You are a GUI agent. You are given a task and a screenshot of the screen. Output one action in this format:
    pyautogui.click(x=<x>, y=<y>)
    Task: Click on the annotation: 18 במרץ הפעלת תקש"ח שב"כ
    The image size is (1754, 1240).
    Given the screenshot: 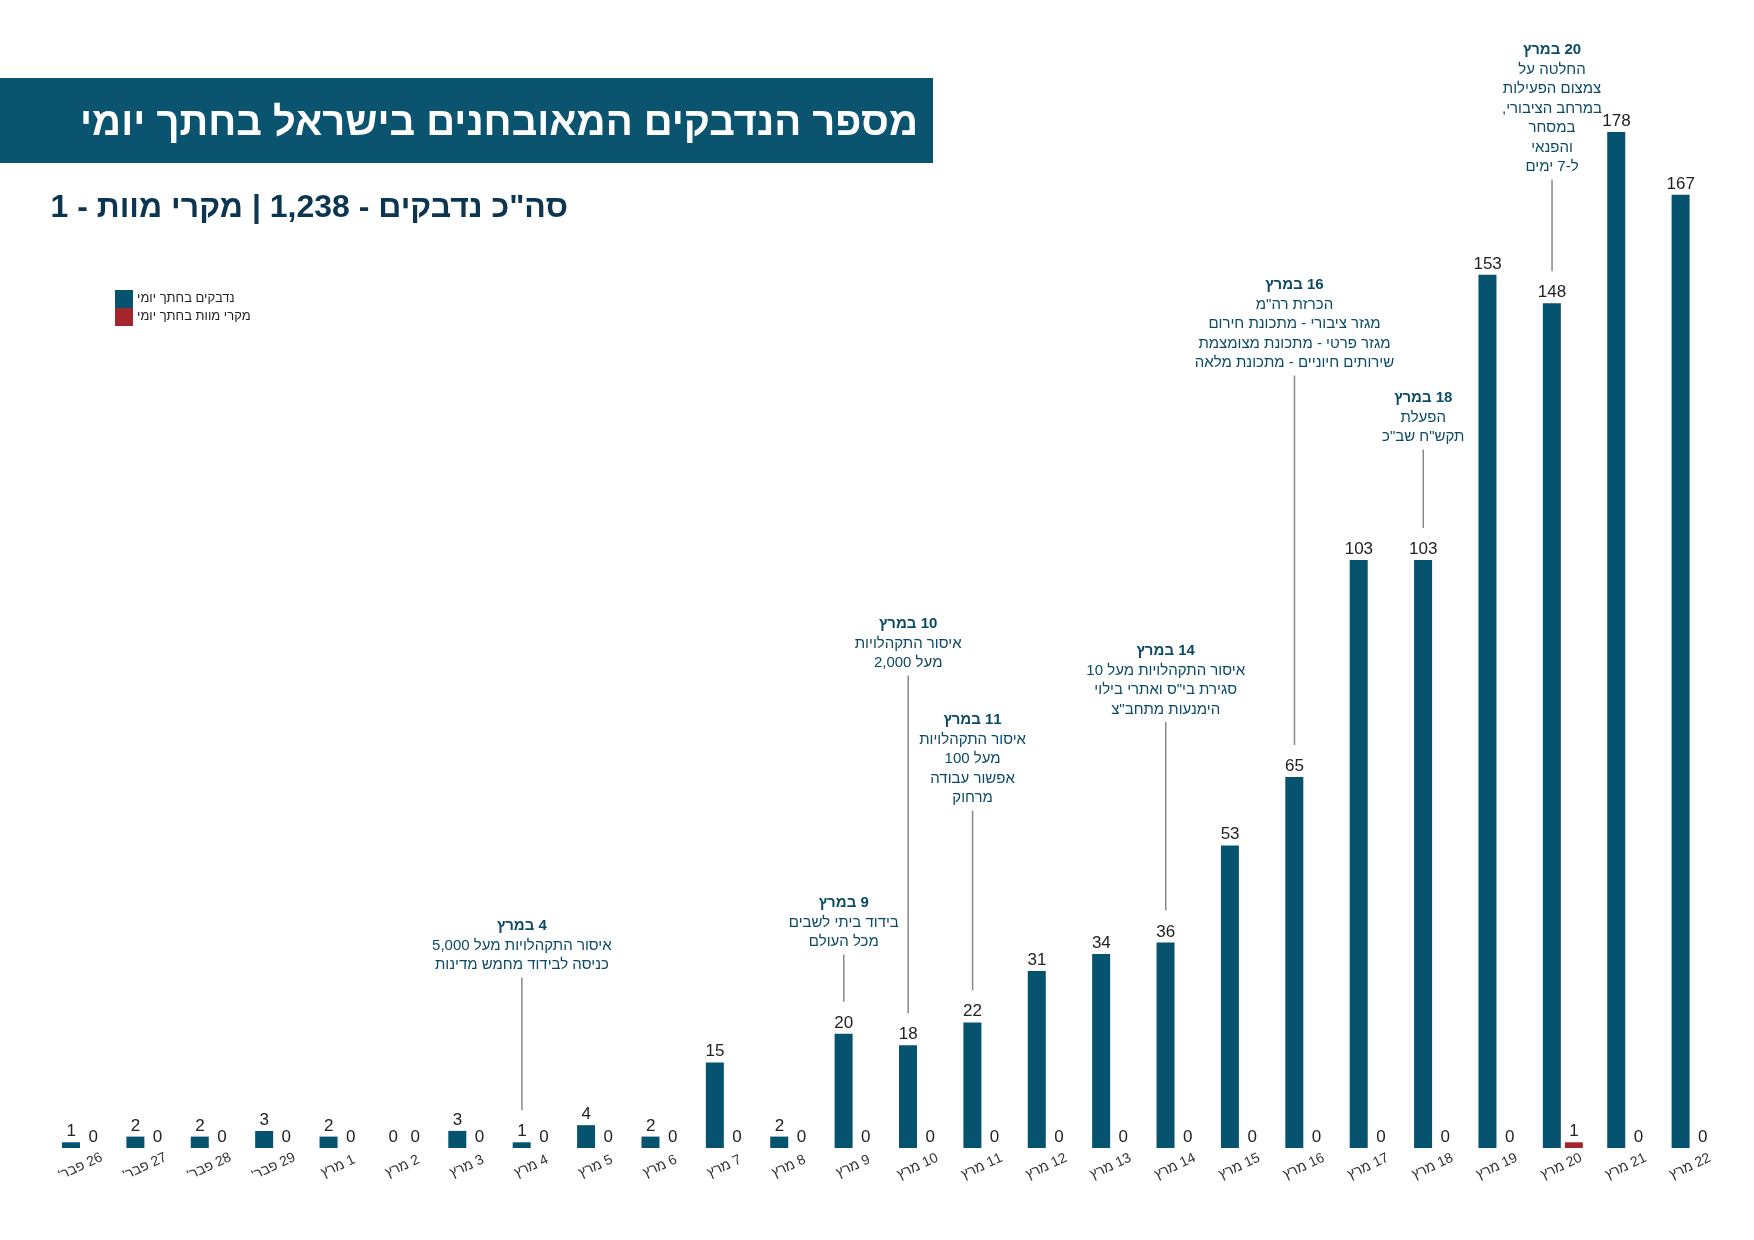 What is the action you would take?
    pyautogui.click(x=1423, y=416)
    